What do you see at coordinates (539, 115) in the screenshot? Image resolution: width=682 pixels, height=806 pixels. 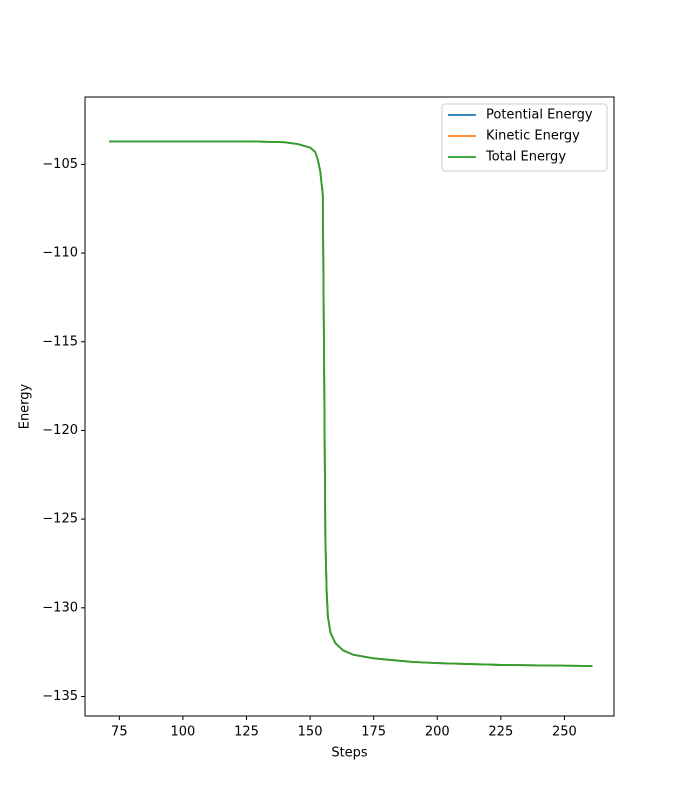 I see `legend-label: Potential Energy` at bounding box center [539, 115].